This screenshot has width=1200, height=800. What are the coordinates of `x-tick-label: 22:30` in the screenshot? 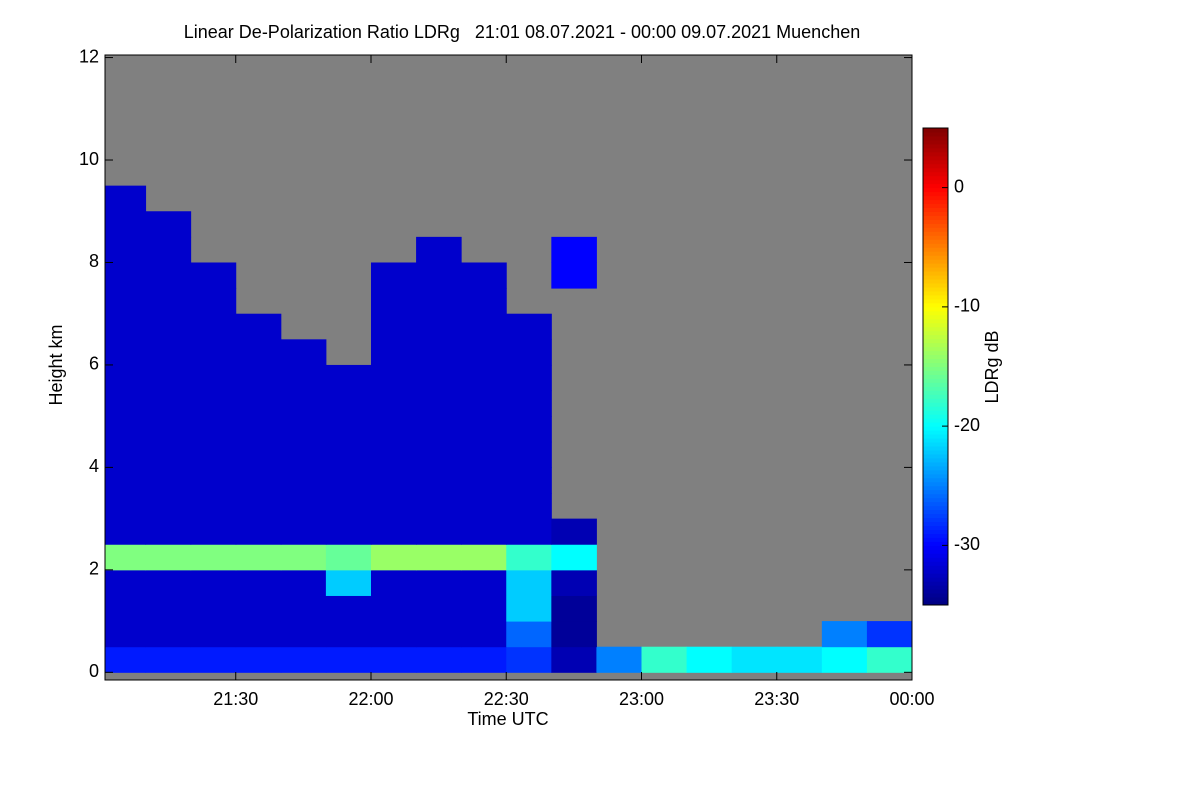 It's located at (506, 699).